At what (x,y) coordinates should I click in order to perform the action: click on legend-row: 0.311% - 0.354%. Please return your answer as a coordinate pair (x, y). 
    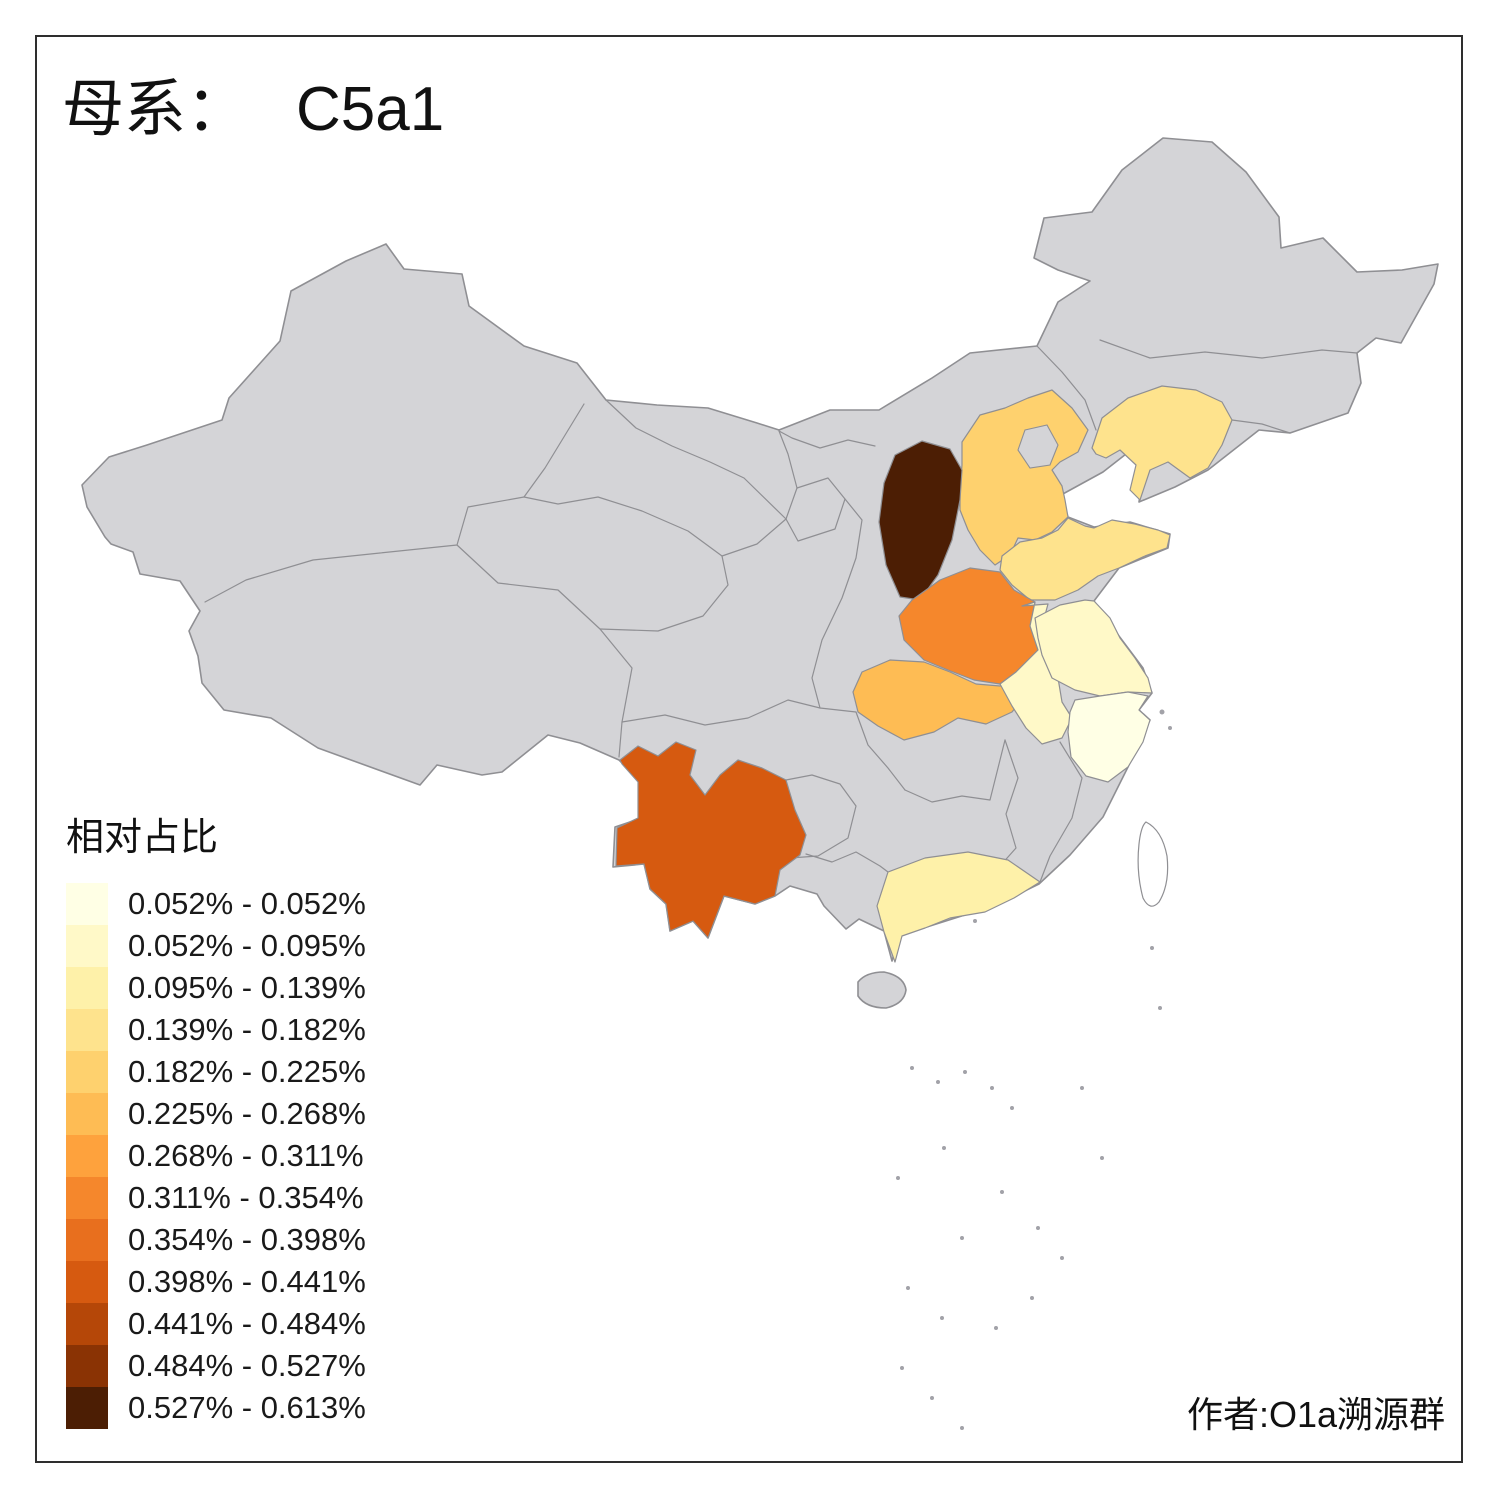
    Looking at the image, I should click on (216, 1198).